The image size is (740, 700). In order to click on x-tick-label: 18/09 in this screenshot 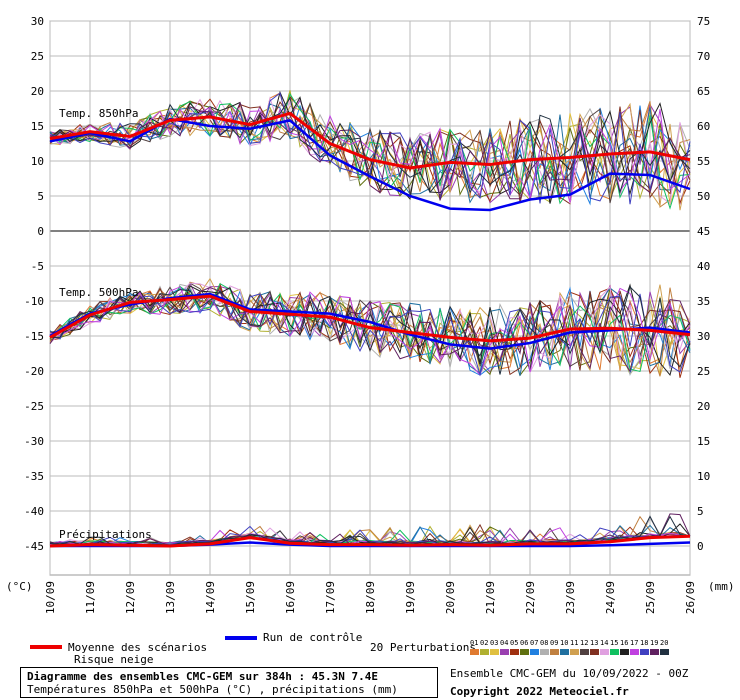, I will do `click(370, 597)`.